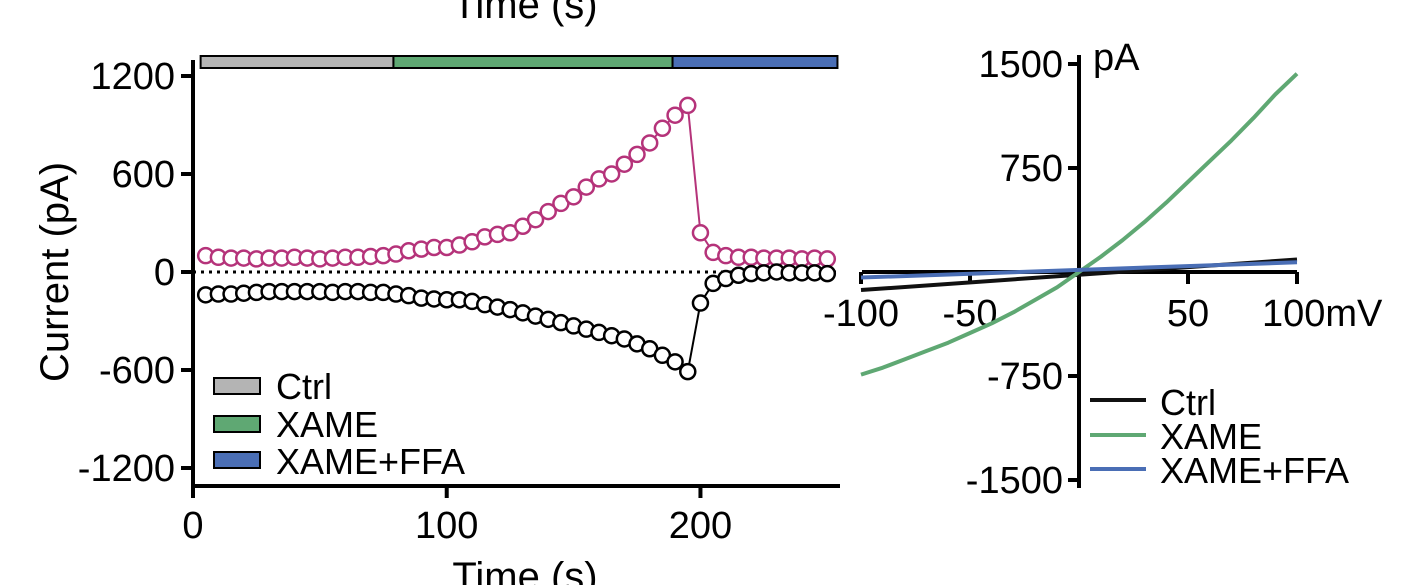  I want to click on condition-bar-xame, so click(533, 62).